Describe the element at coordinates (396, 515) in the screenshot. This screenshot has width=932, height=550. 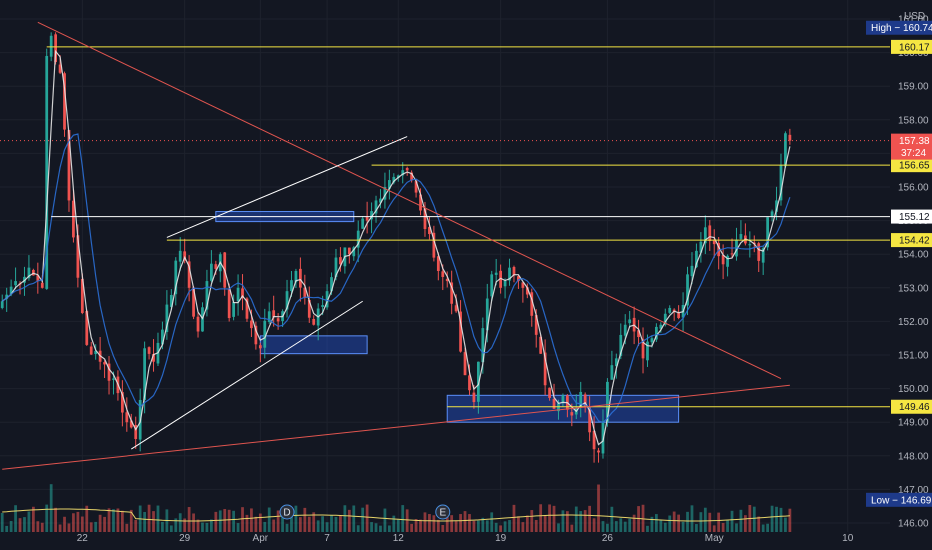
I see `volume-ma-line` at that location.